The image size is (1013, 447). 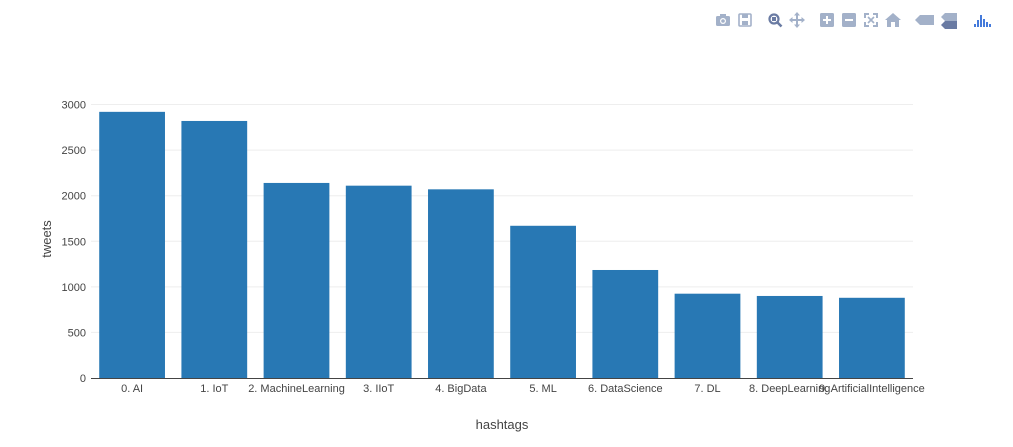 What do you see at coordinates (543, 389) in the screenshot?
I see `x-tick-label: 5. ML` at bounding box center [543, 389].